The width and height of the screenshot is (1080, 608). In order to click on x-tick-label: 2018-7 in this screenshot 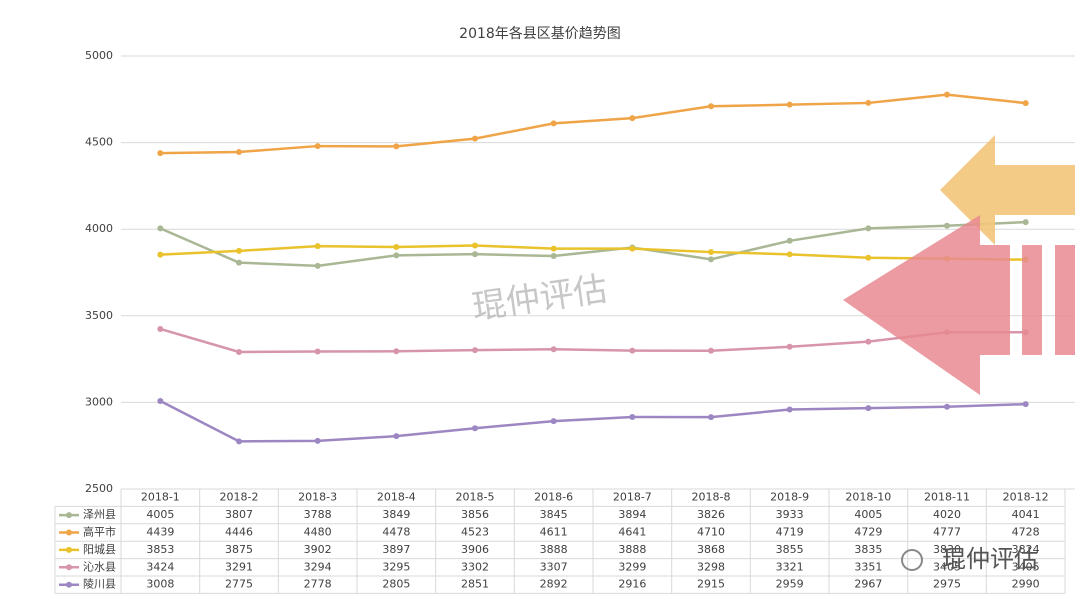, I will do `click(632, 497)`.